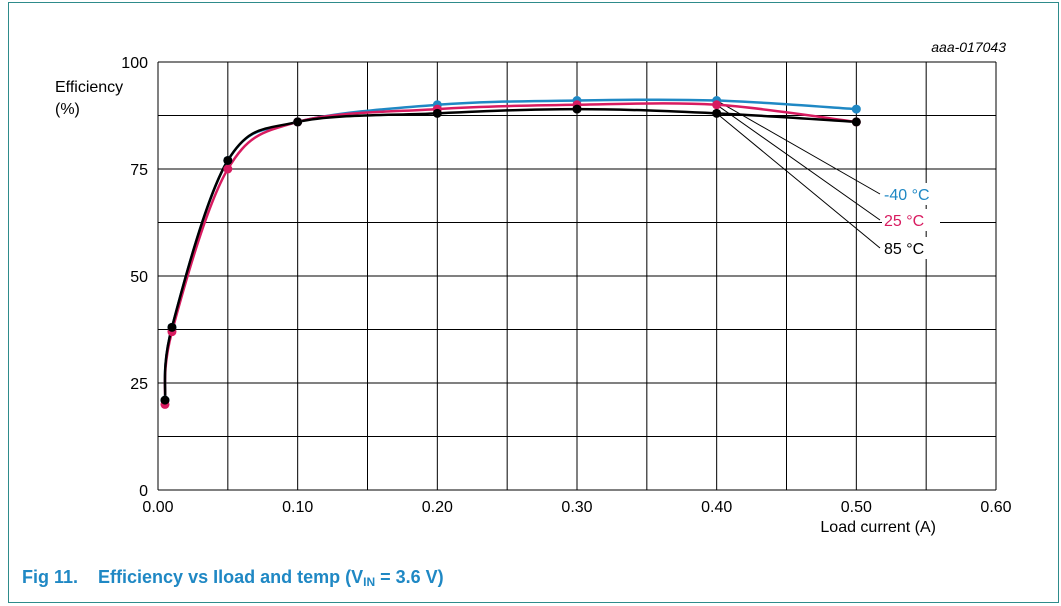  Describe the element at coordinates (143, 491) in the screenshot. I see `y-tick-label: 0` at that location.